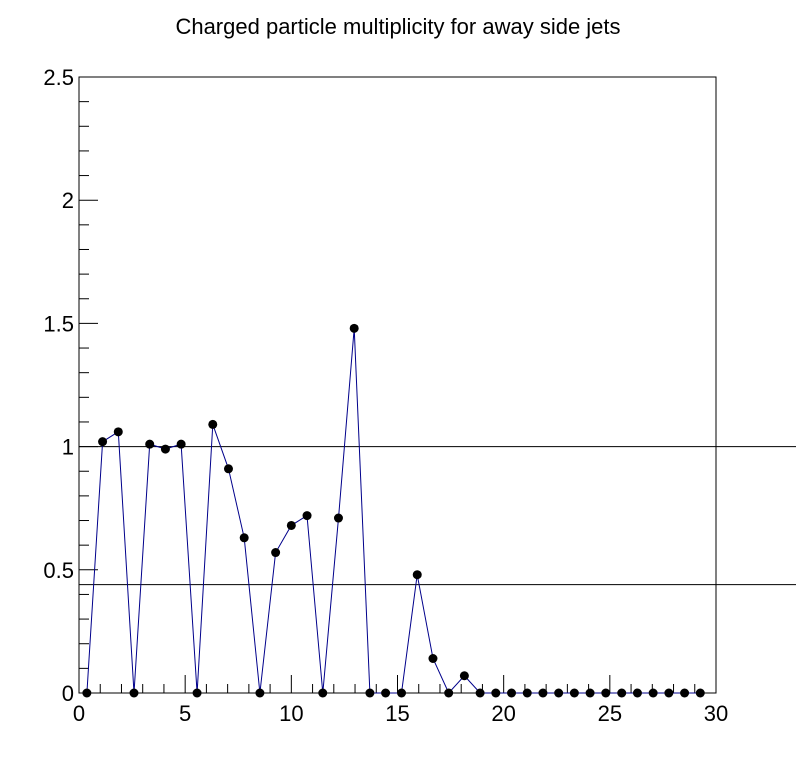 The width and height of the screenshot is (796, 772). Describe the element at coordinates (58, 570) in the screenshot. I see `y-tick-label: 0.5` at that location.